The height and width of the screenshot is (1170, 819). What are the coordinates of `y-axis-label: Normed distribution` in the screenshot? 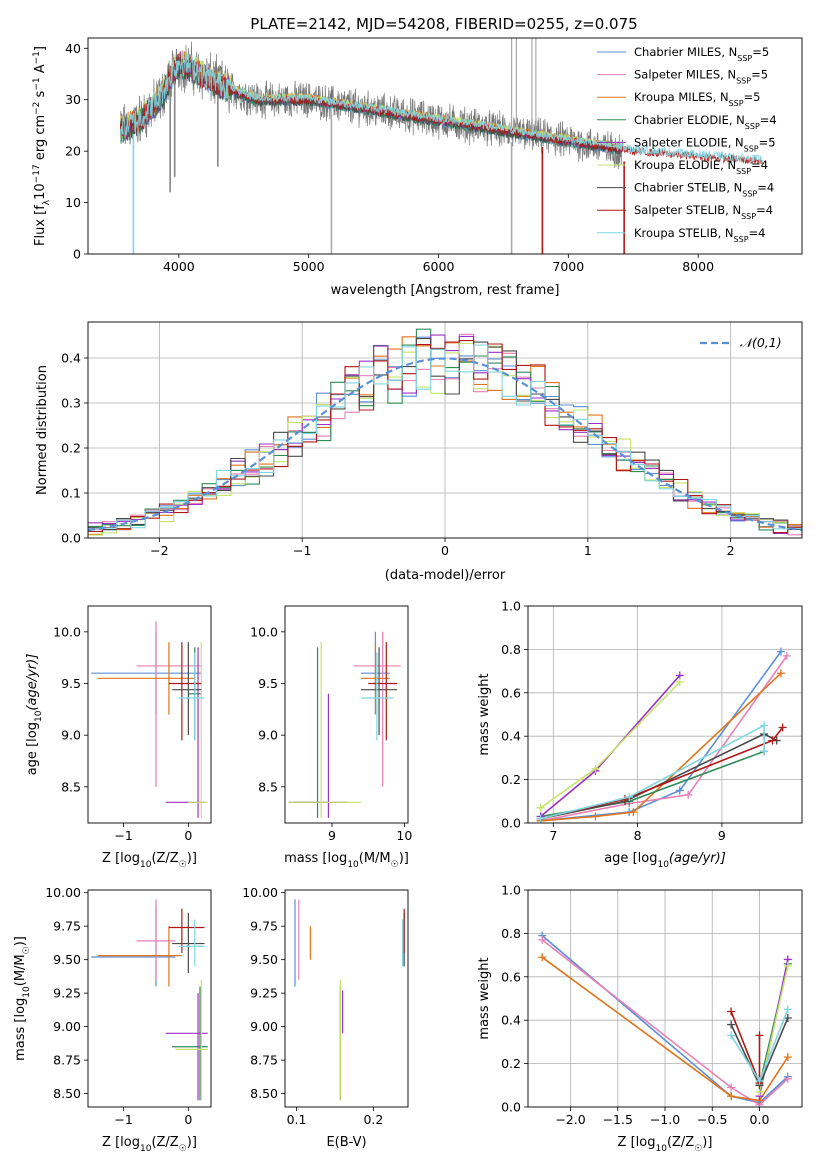 It's located at (42, 430).